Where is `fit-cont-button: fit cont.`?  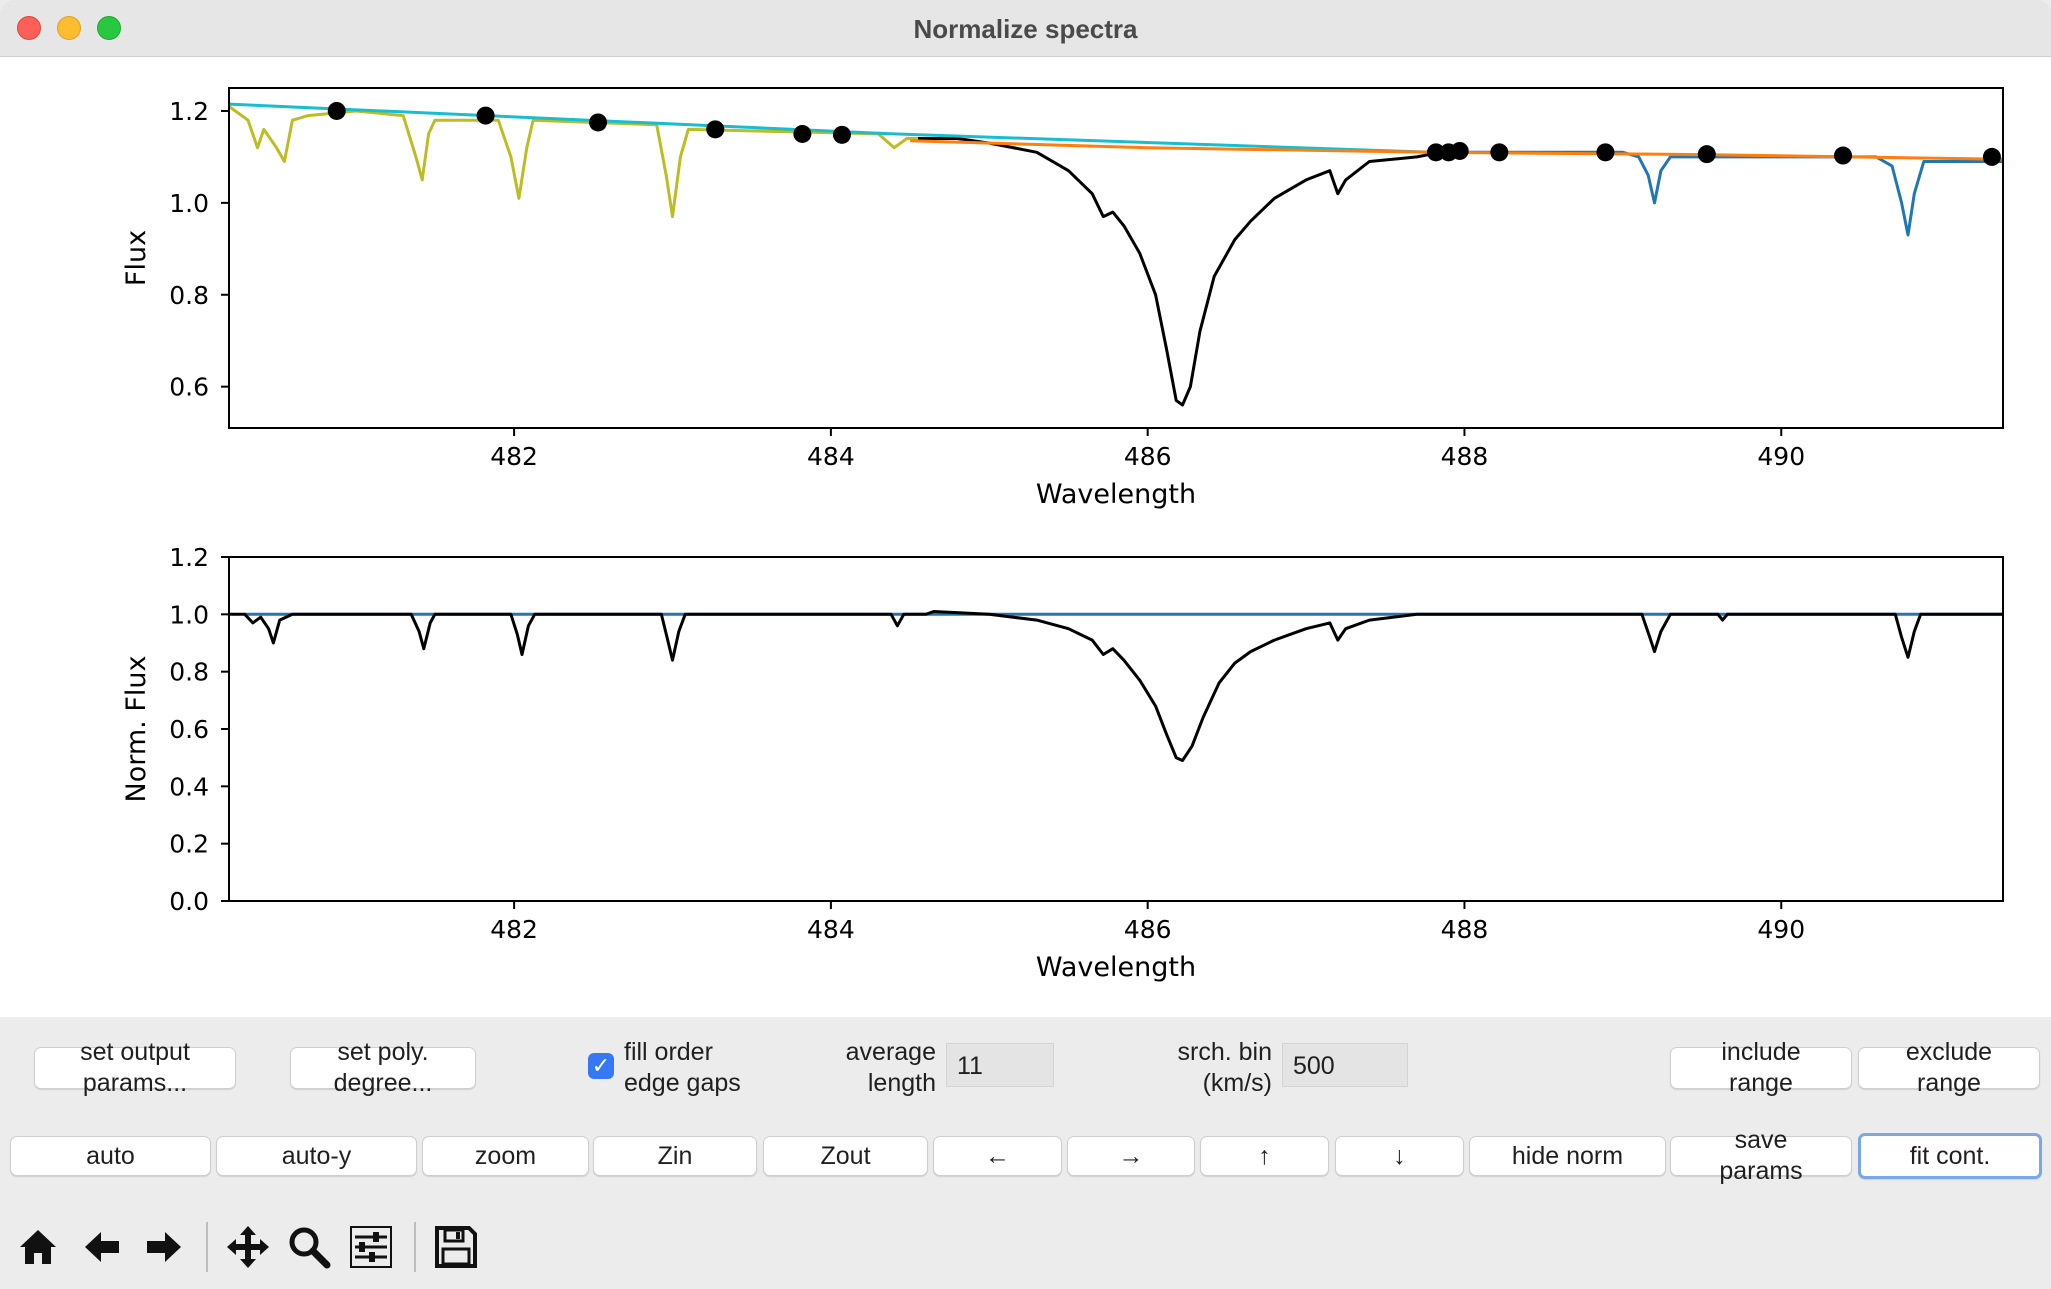
fit-cont-button: fit cont. is located at coordinates (1950, 1156).